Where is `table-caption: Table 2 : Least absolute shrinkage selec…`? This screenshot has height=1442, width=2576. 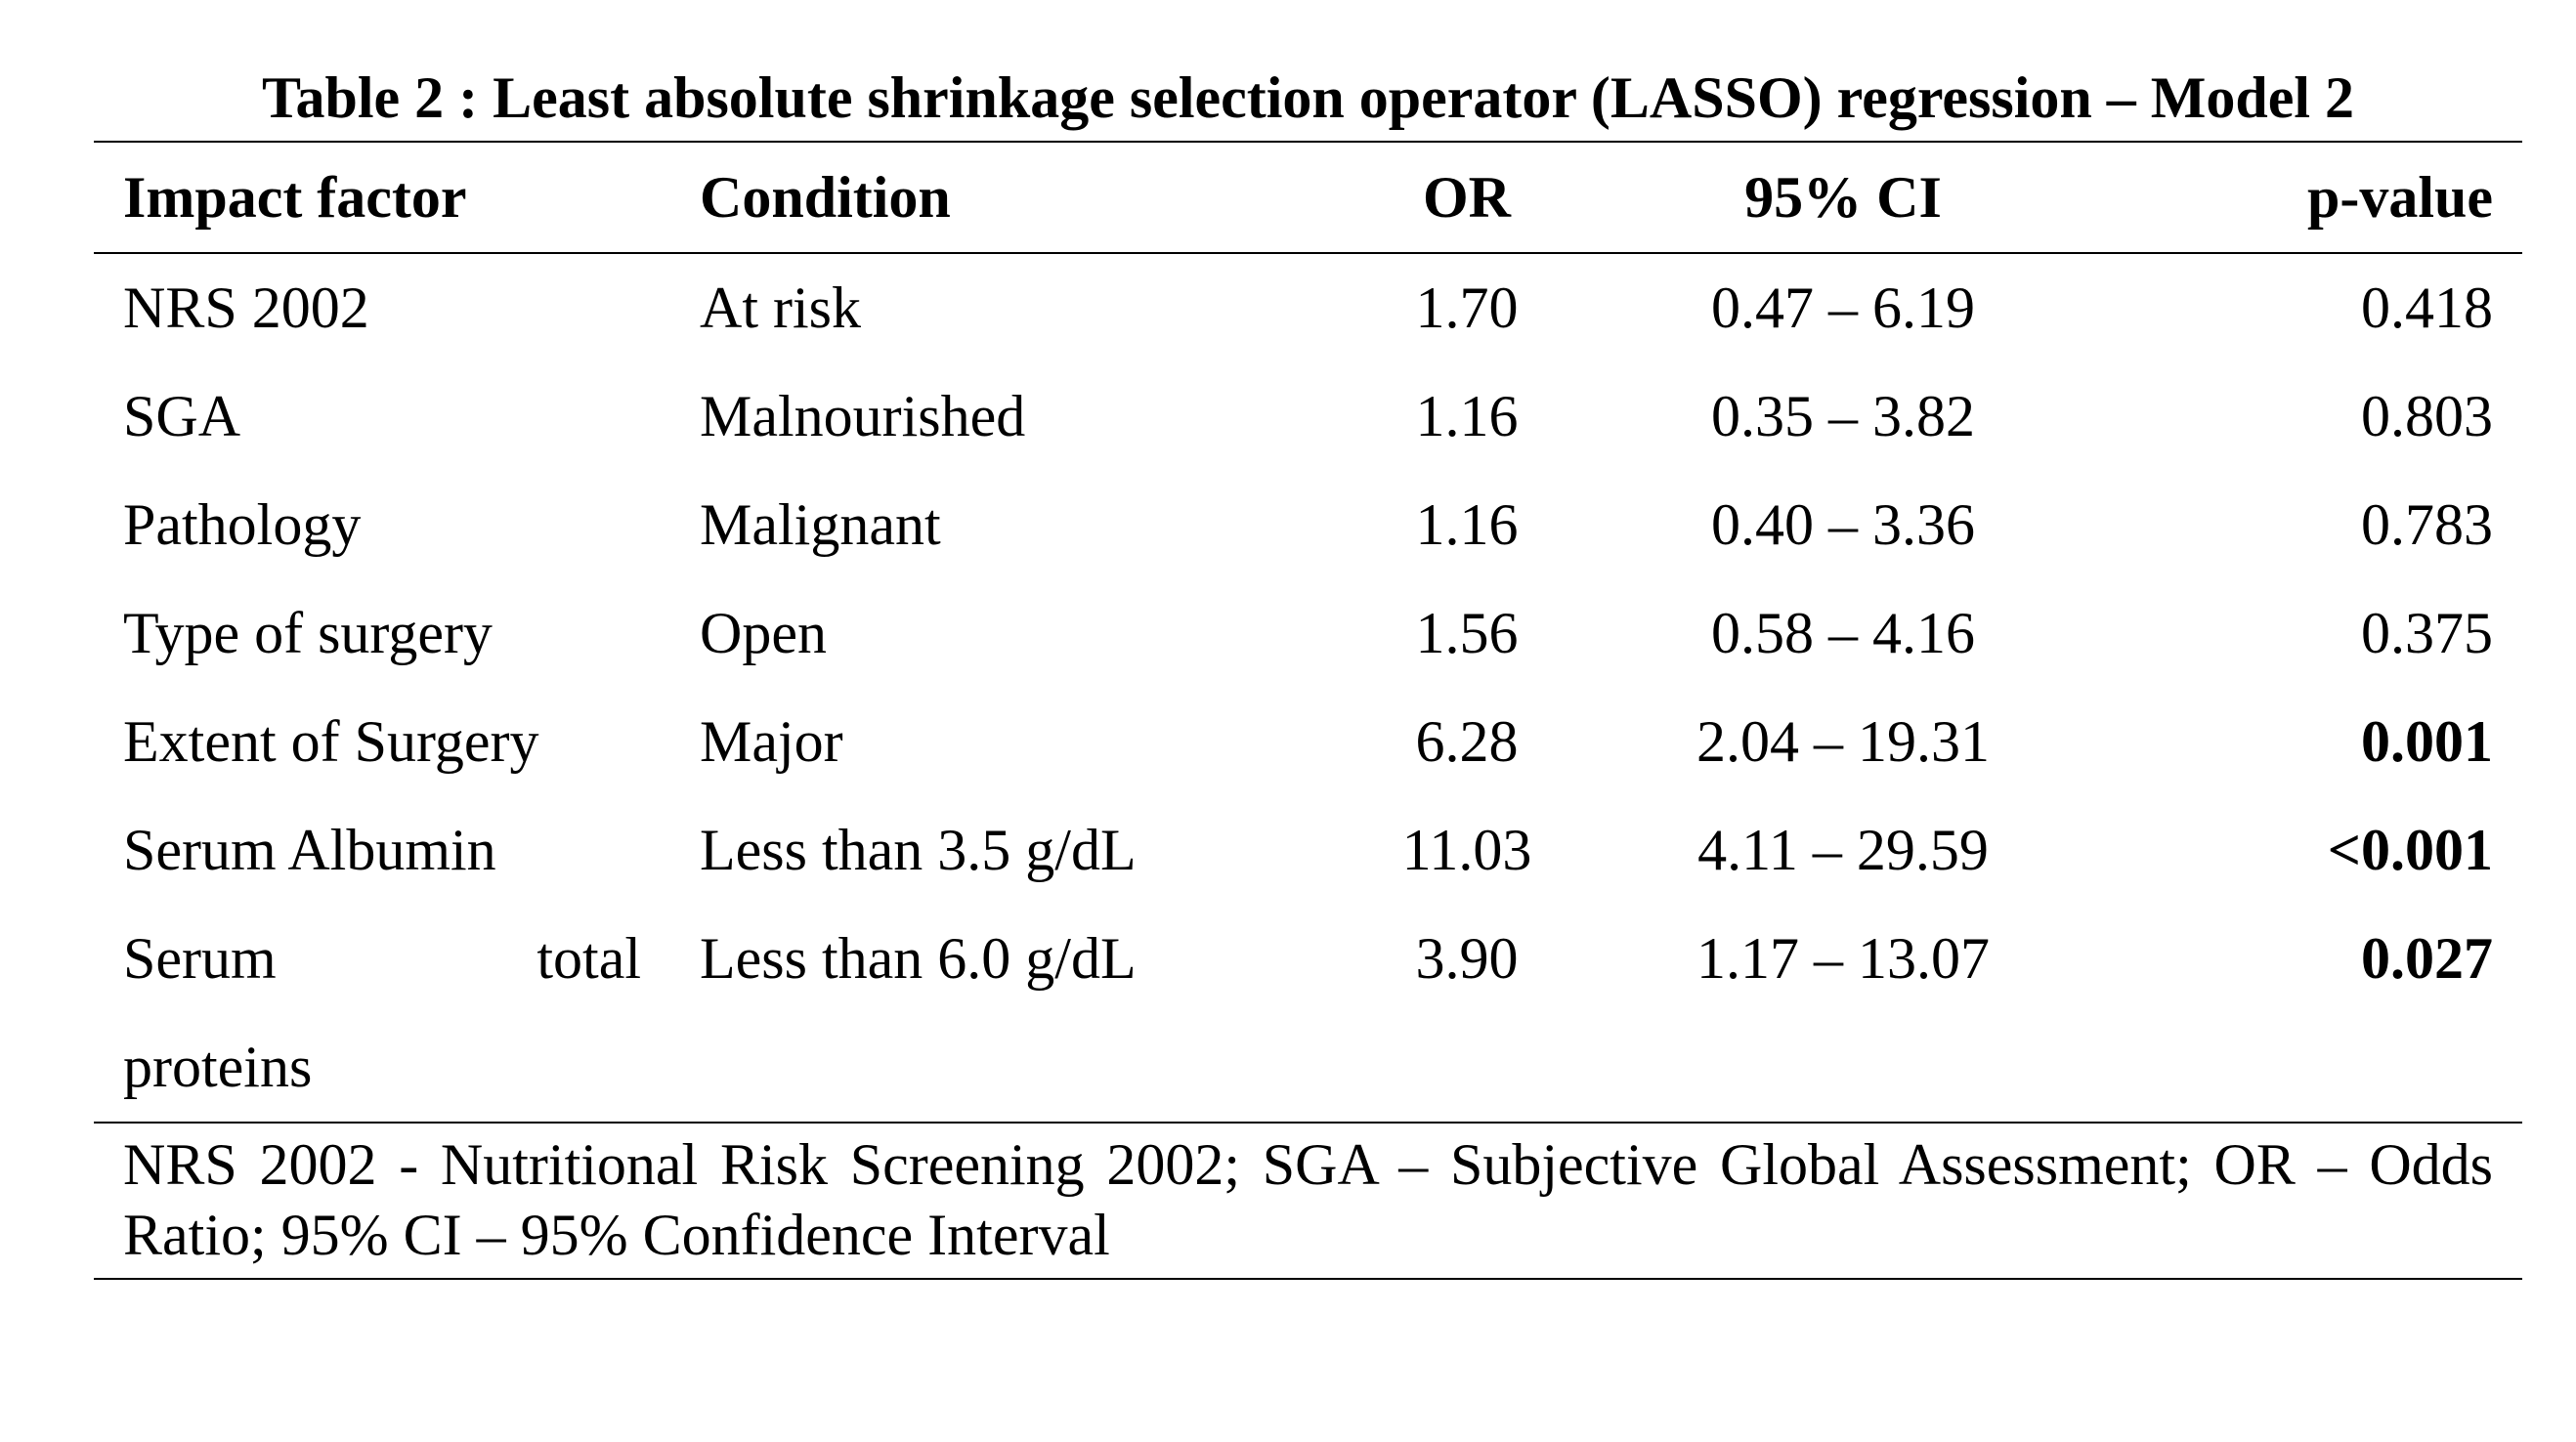
table-caption: Table 2 : Least absolute shrinkage selec… is located at coordinates (1308, 97).